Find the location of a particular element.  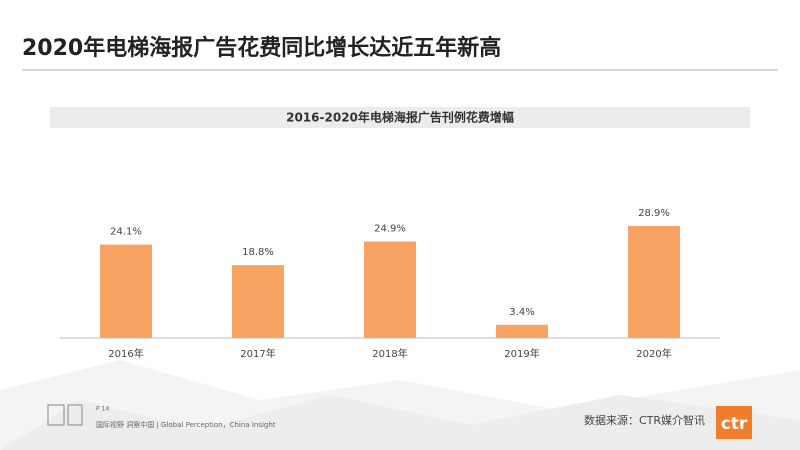

logo: ctr is located at coordinates (734, 424).